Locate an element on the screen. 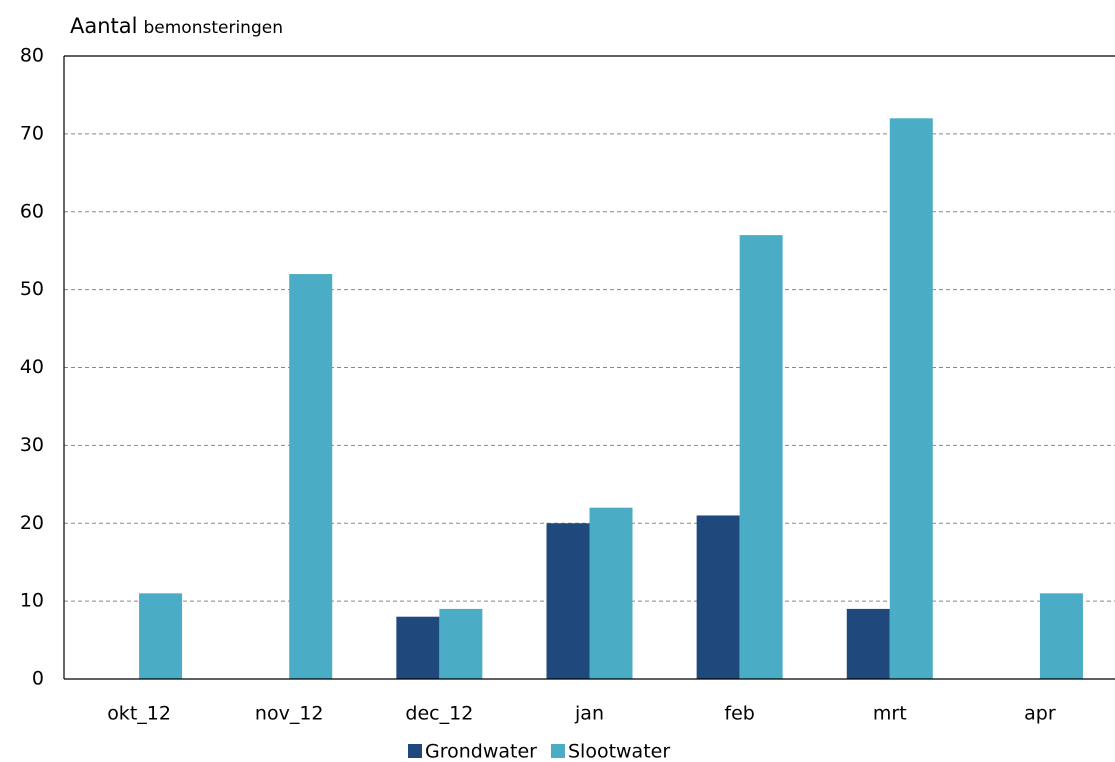  x-tick-label: dec_12 is located at coordinates (439, 714).